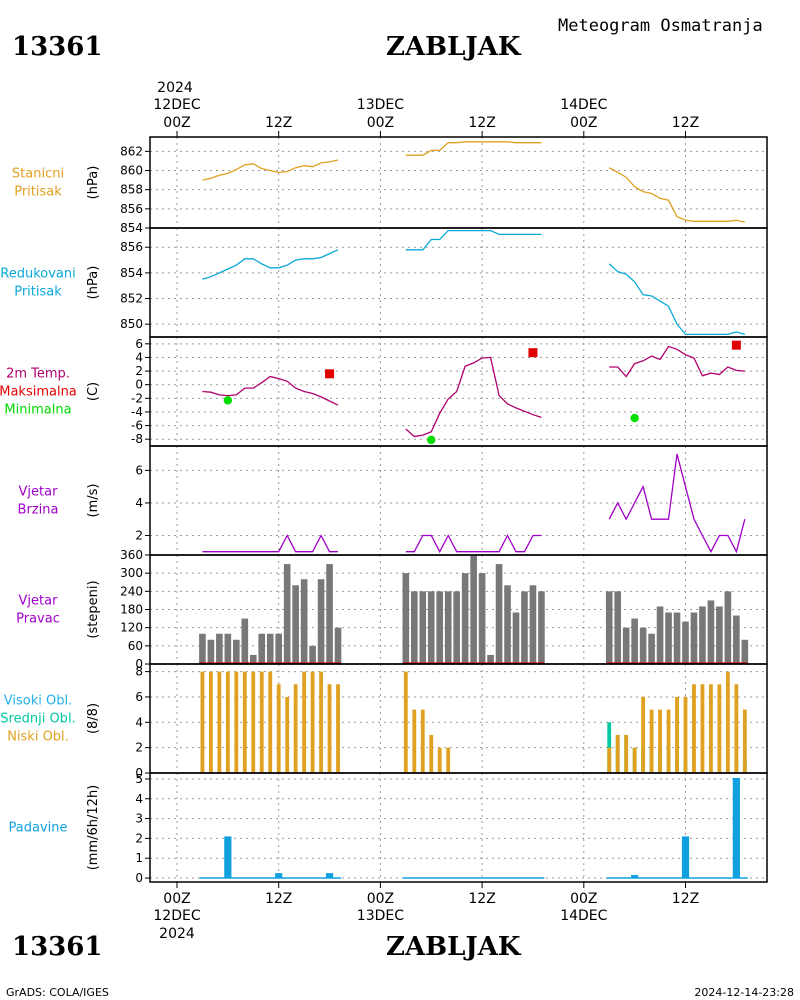 The height and width of the screenshot is (1000, 800). Describe the element at coordinates (38, 292) in the screenshot. I see `series-label: Pritisak` at that location.